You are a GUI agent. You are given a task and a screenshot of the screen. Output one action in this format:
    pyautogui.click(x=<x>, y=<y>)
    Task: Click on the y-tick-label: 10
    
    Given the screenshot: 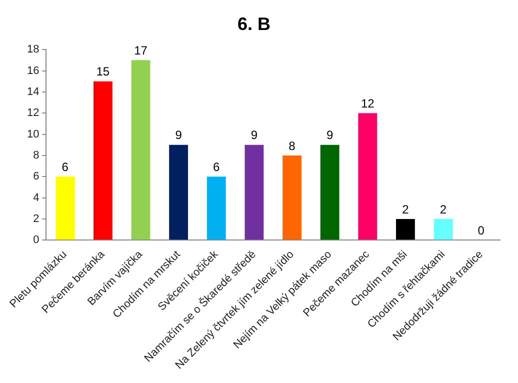 What is the action you would take?
    pyautogui.click(x=33, y=134)
    